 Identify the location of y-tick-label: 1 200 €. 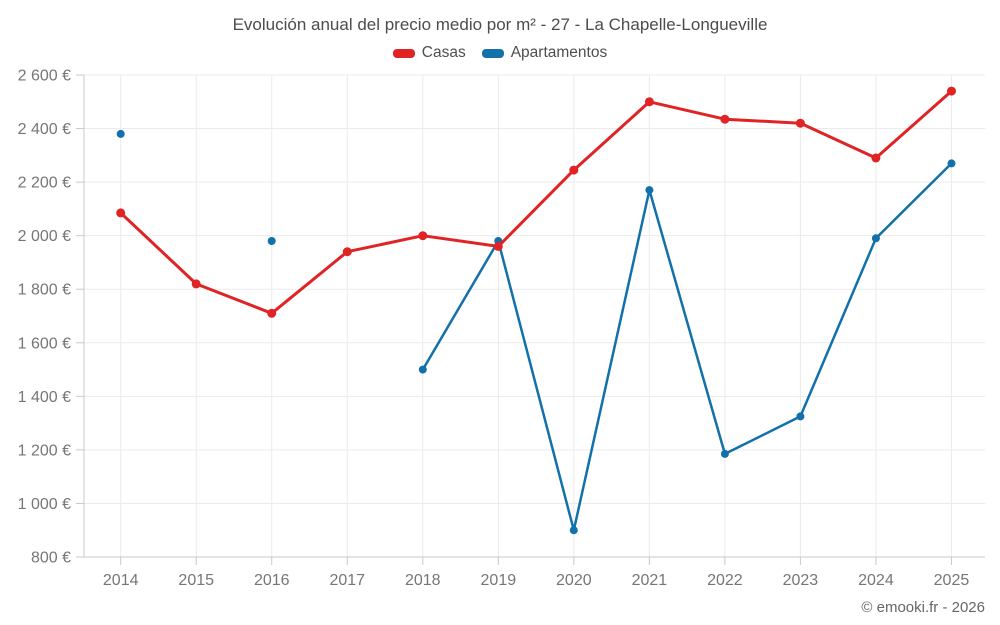
(44, 450).